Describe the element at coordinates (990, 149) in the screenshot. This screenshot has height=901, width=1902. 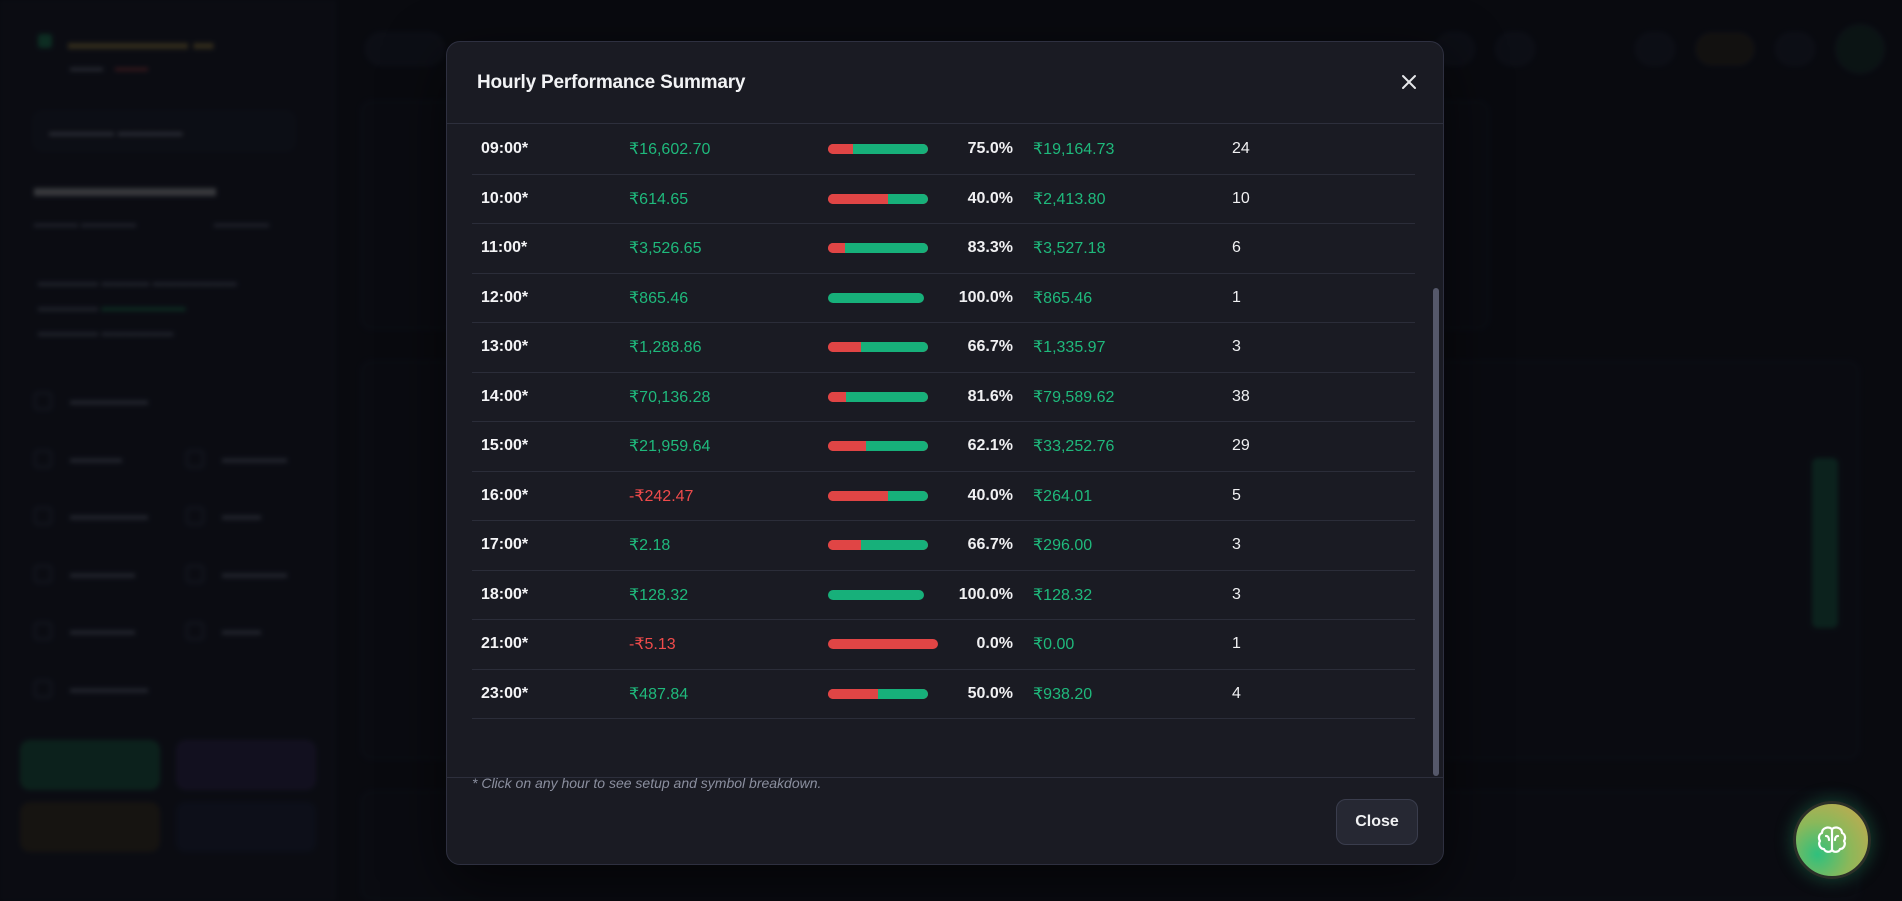
I see `win-rate: 75.0%` at that location.